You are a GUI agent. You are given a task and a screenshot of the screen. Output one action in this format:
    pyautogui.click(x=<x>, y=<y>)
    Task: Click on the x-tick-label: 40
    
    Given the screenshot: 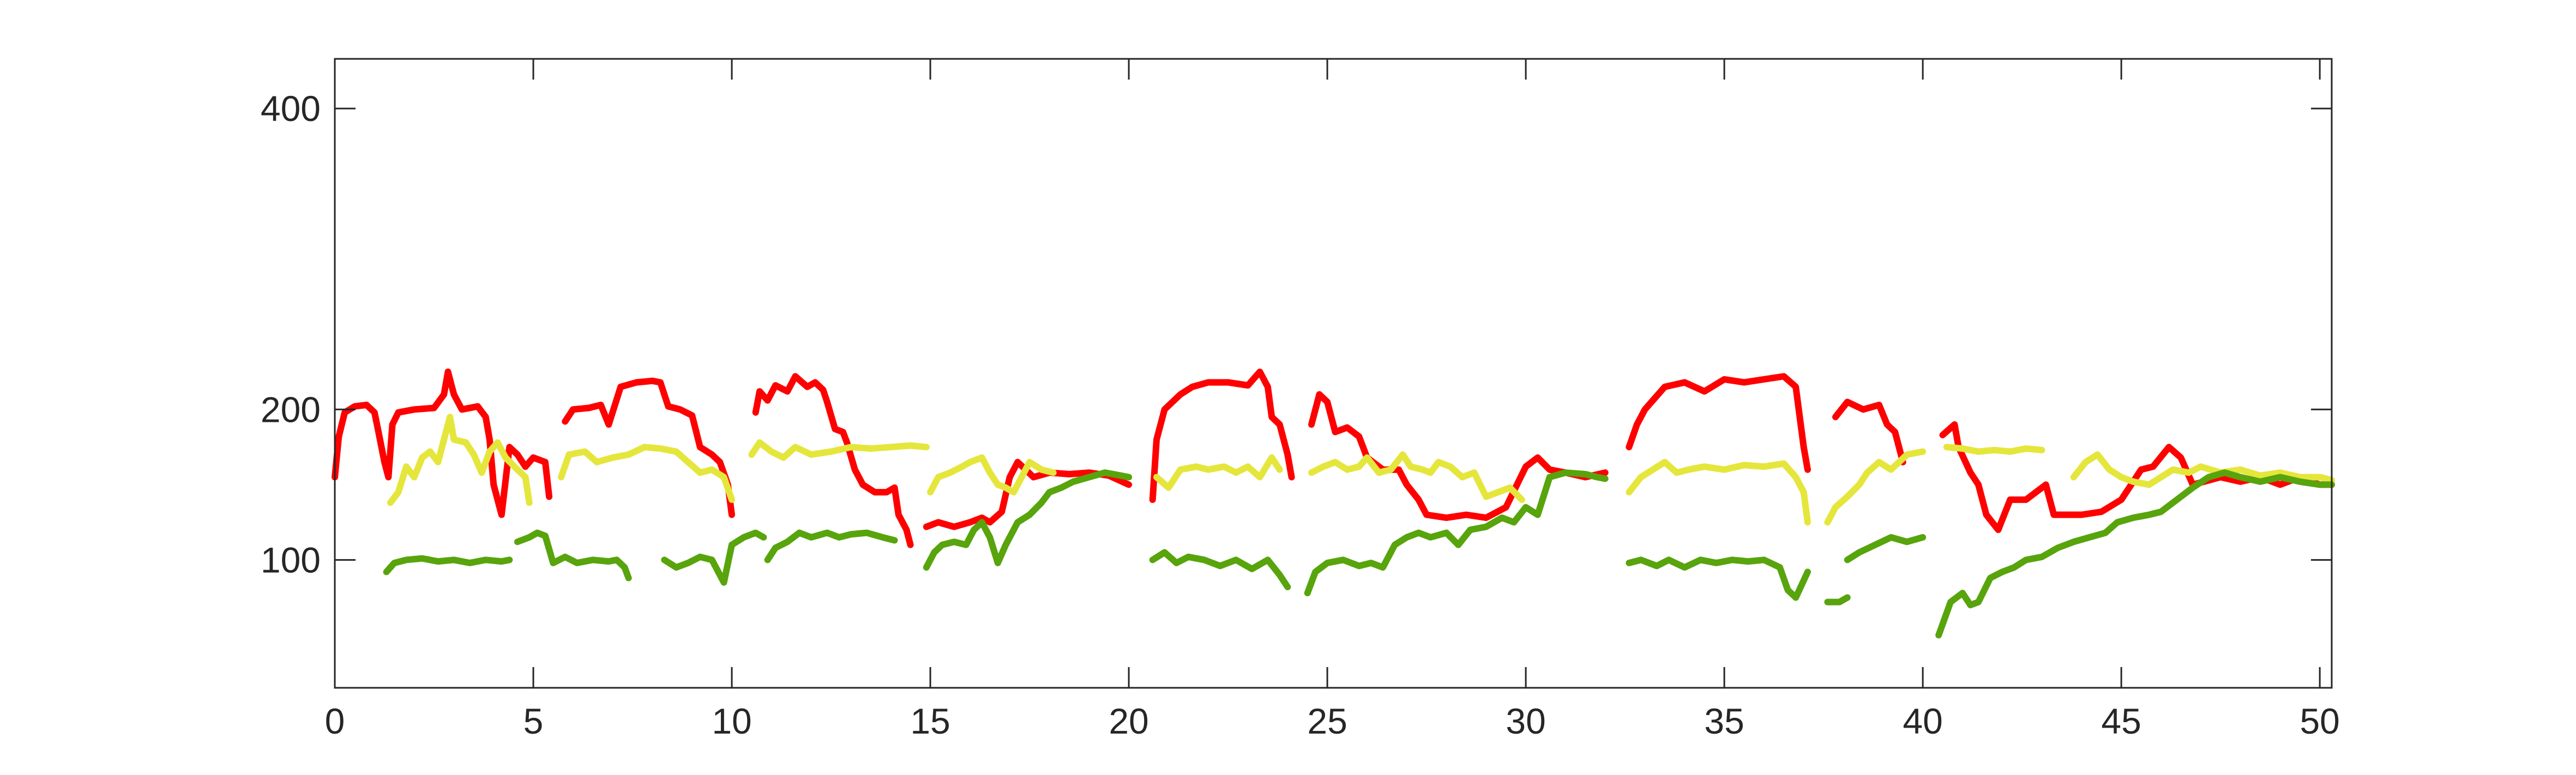 What is the action you would take?
    pyautogui.click(x=1922, y=721)
    